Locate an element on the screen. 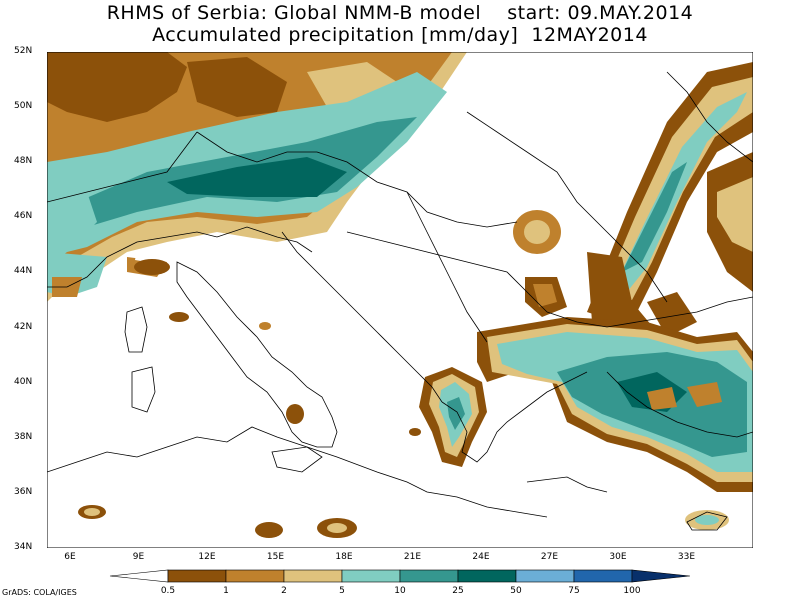 Image resolution: width=800 pixels, height=600 pixels. latitude-label: 36N is located at coordinates (23, 491).